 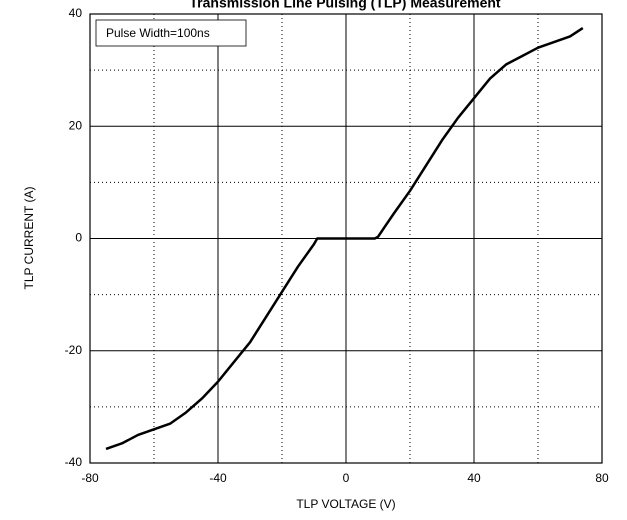 What do you see at coordinates (474, 478) in the screenshot?
I see `x-tick-label: 40` at bounding box center [474, 478].